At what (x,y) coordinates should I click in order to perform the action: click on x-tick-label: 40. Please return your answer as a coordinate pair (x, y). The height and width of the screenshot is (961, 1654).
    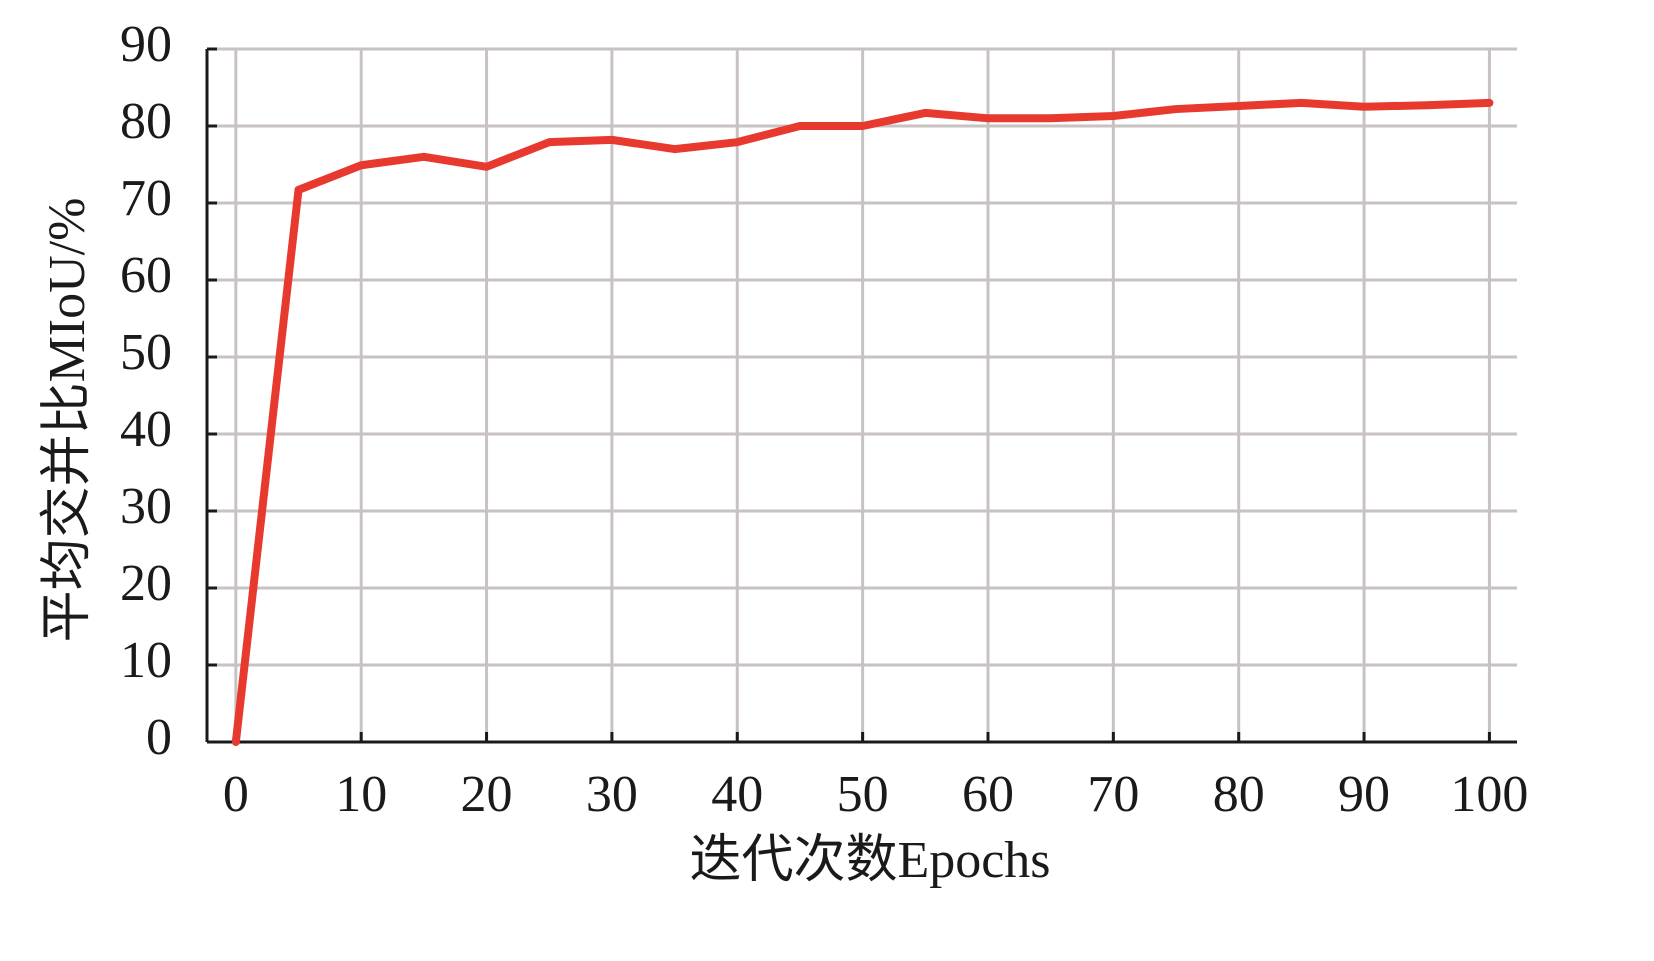
    Looking at the image, I should click on (737, 794).